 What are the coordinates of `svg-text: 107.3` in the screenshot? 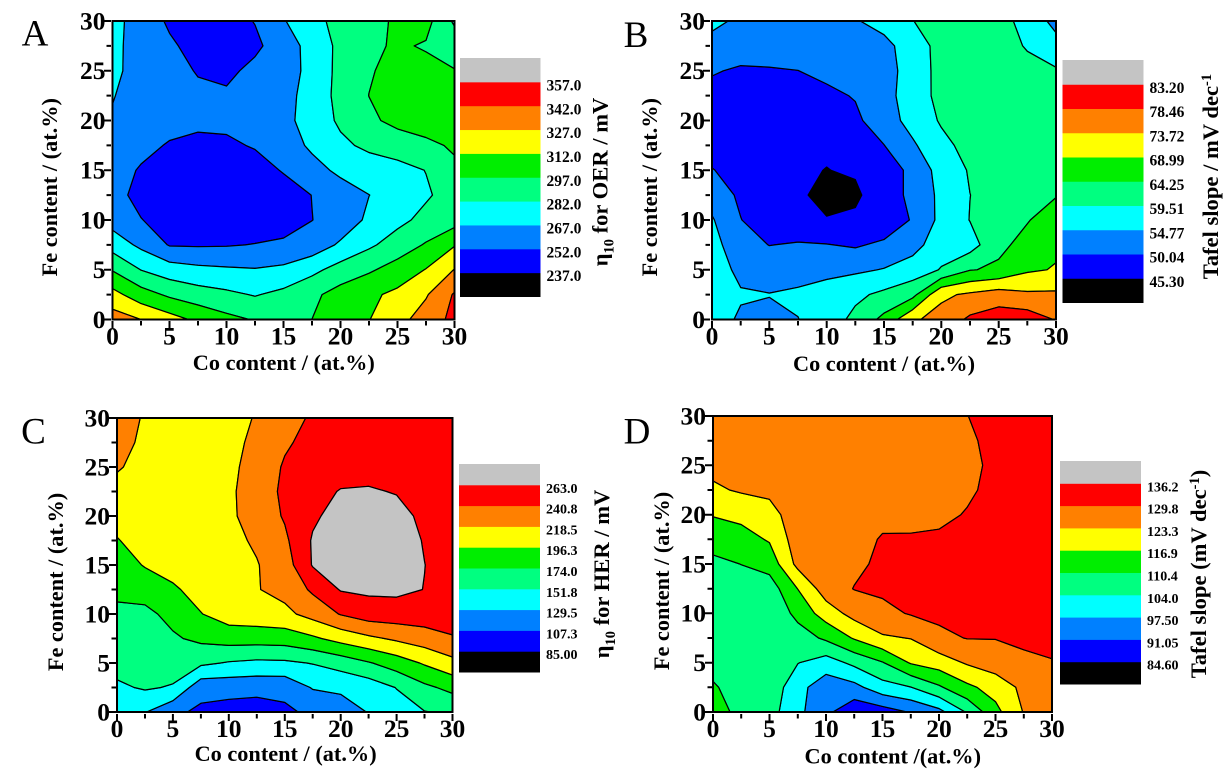 It's located at (562, 634).